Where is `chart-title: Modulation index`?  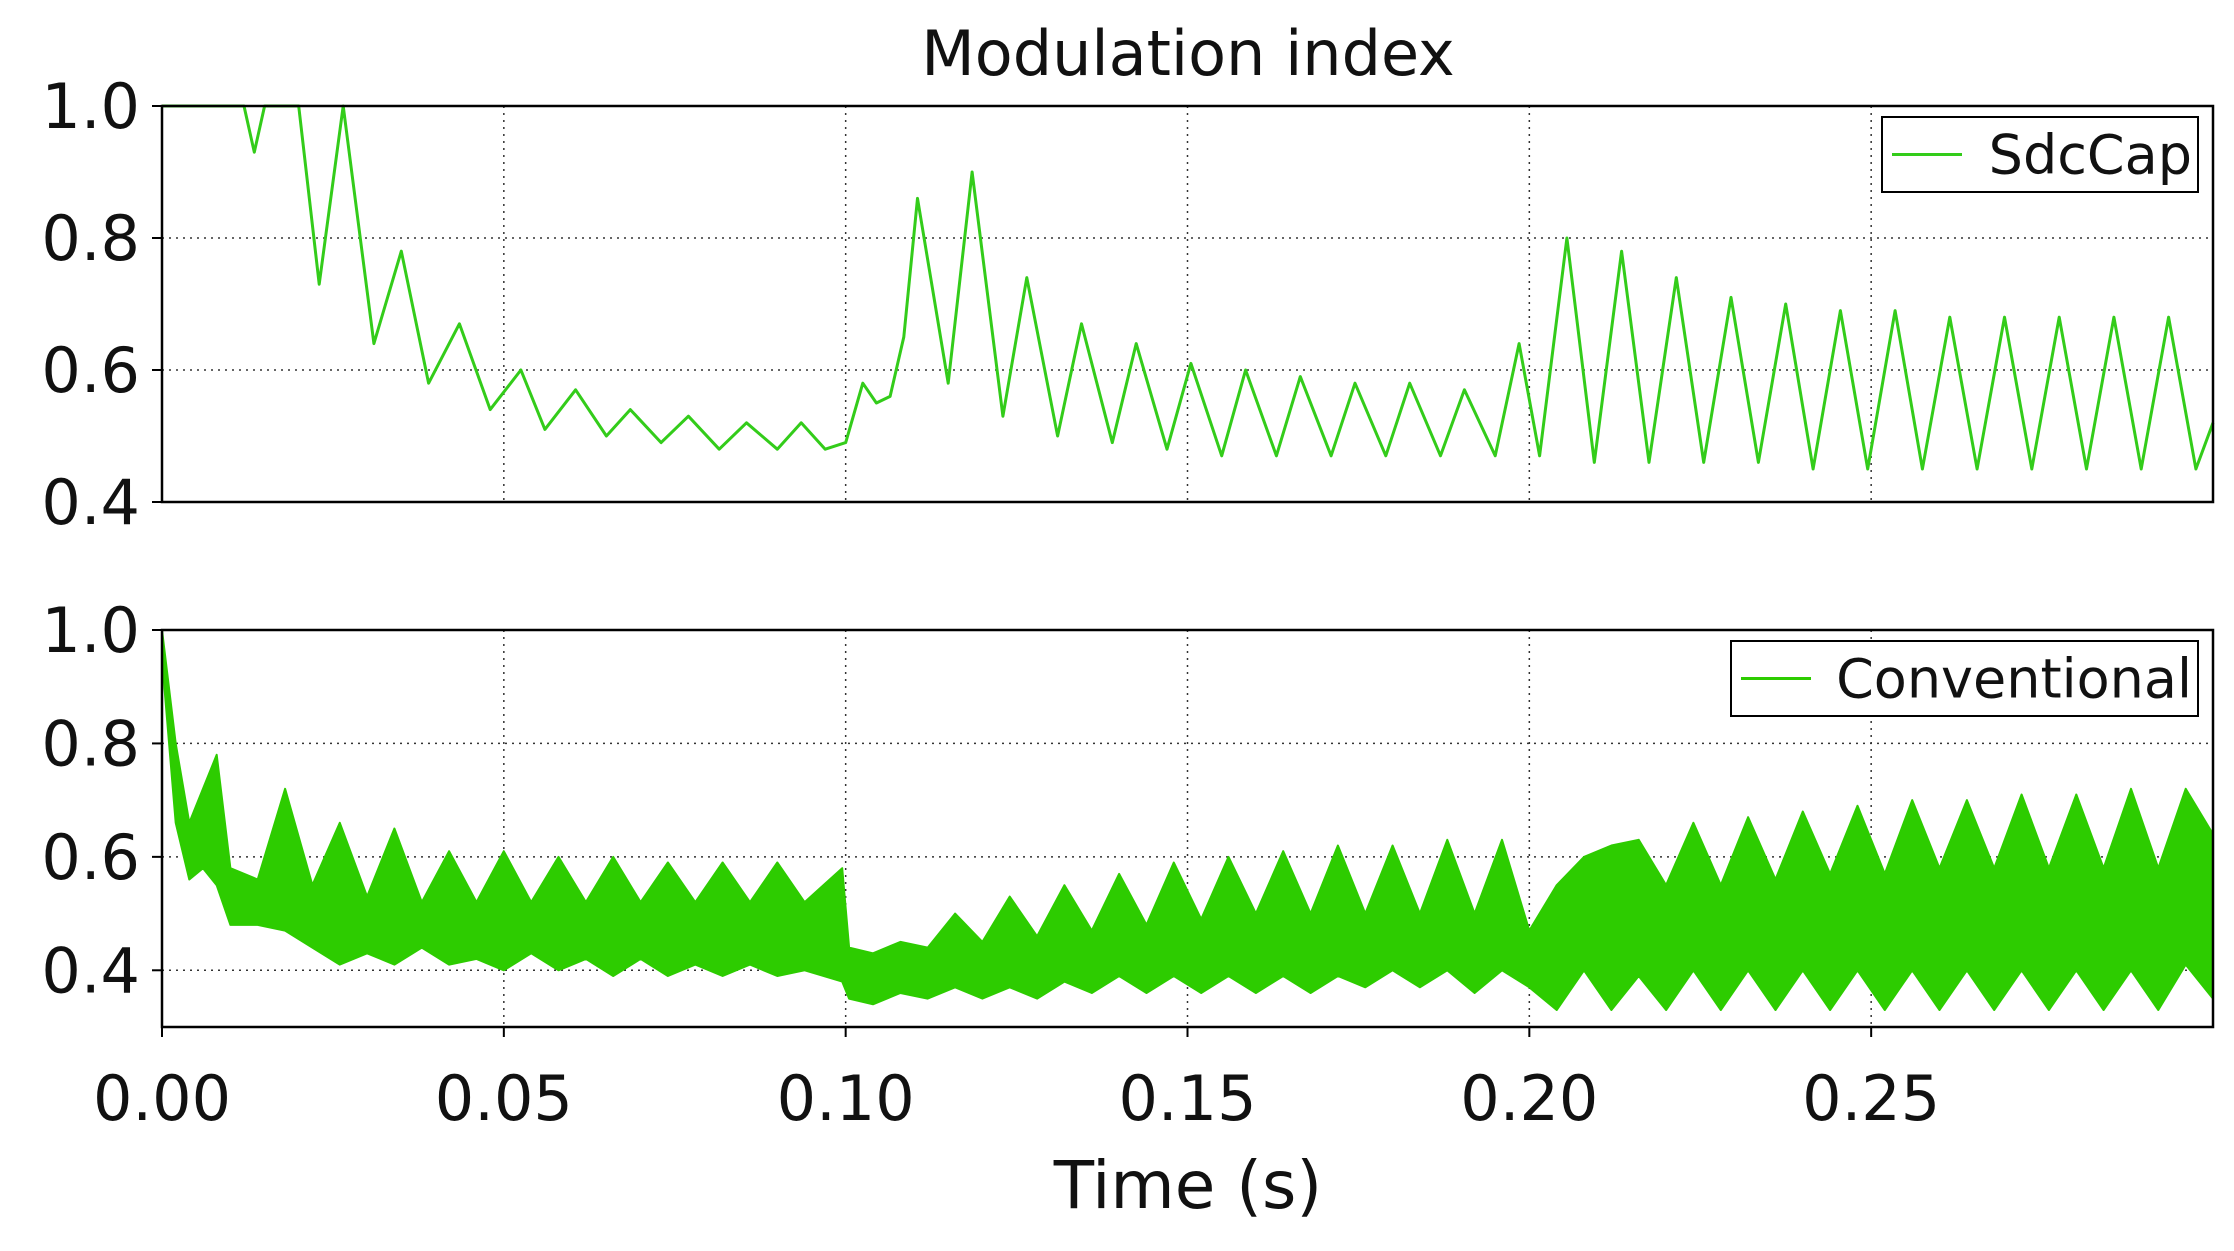 chart-title: Modulation index is located at coordinates (1187, 53).